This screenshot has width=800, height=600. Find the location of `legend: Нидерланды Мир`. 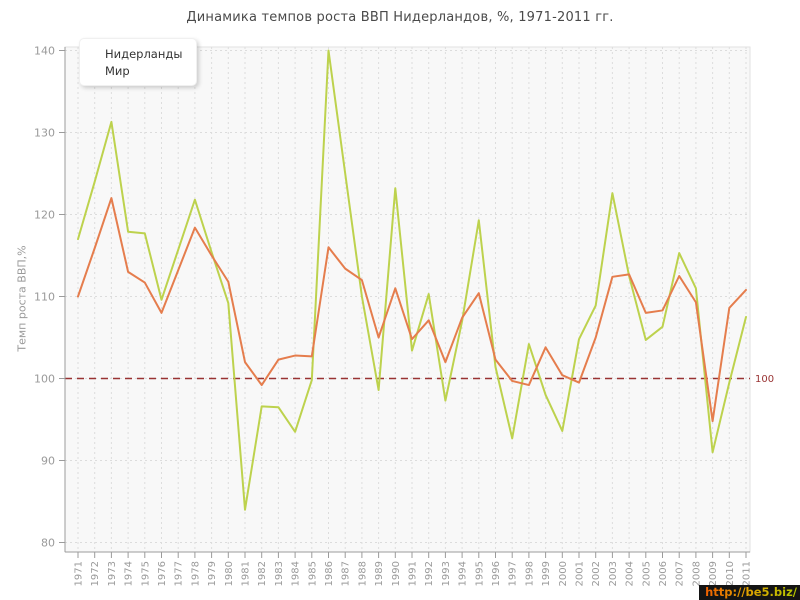

legend: Нидерланды Мир is located at coordinates (138, 62).